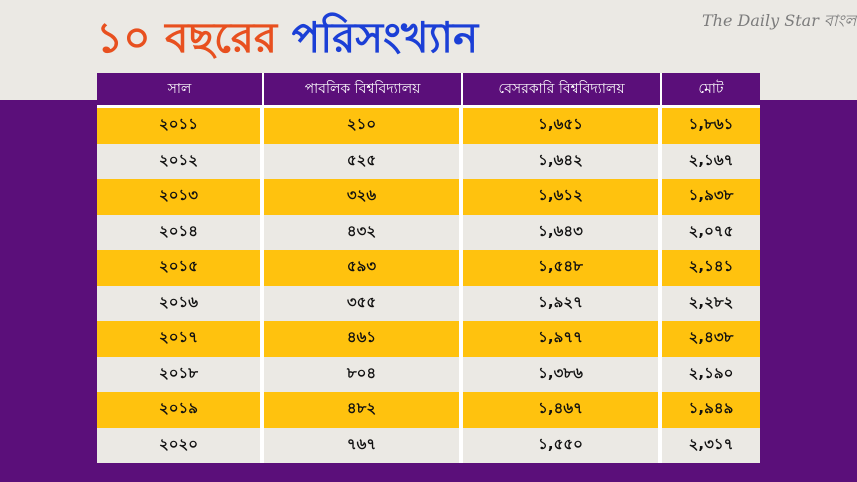 Image resolution: width=857 pixels, height=482 pixels. What do you see at coordinates (562, 268) in the screenshot?
I see `cell-private: ১,৫৪৮` at bounding box center [562, 268].